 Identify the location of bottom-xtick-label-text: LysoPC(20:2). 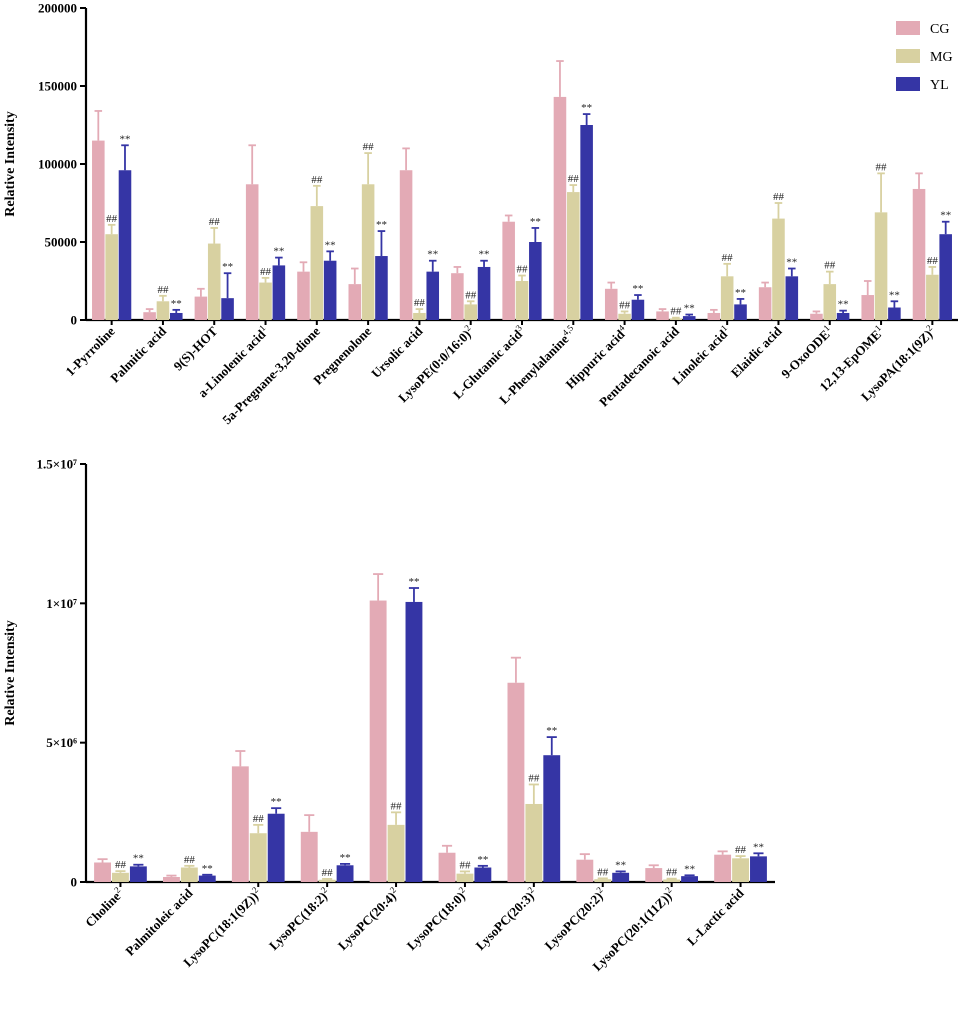
(573, 921).